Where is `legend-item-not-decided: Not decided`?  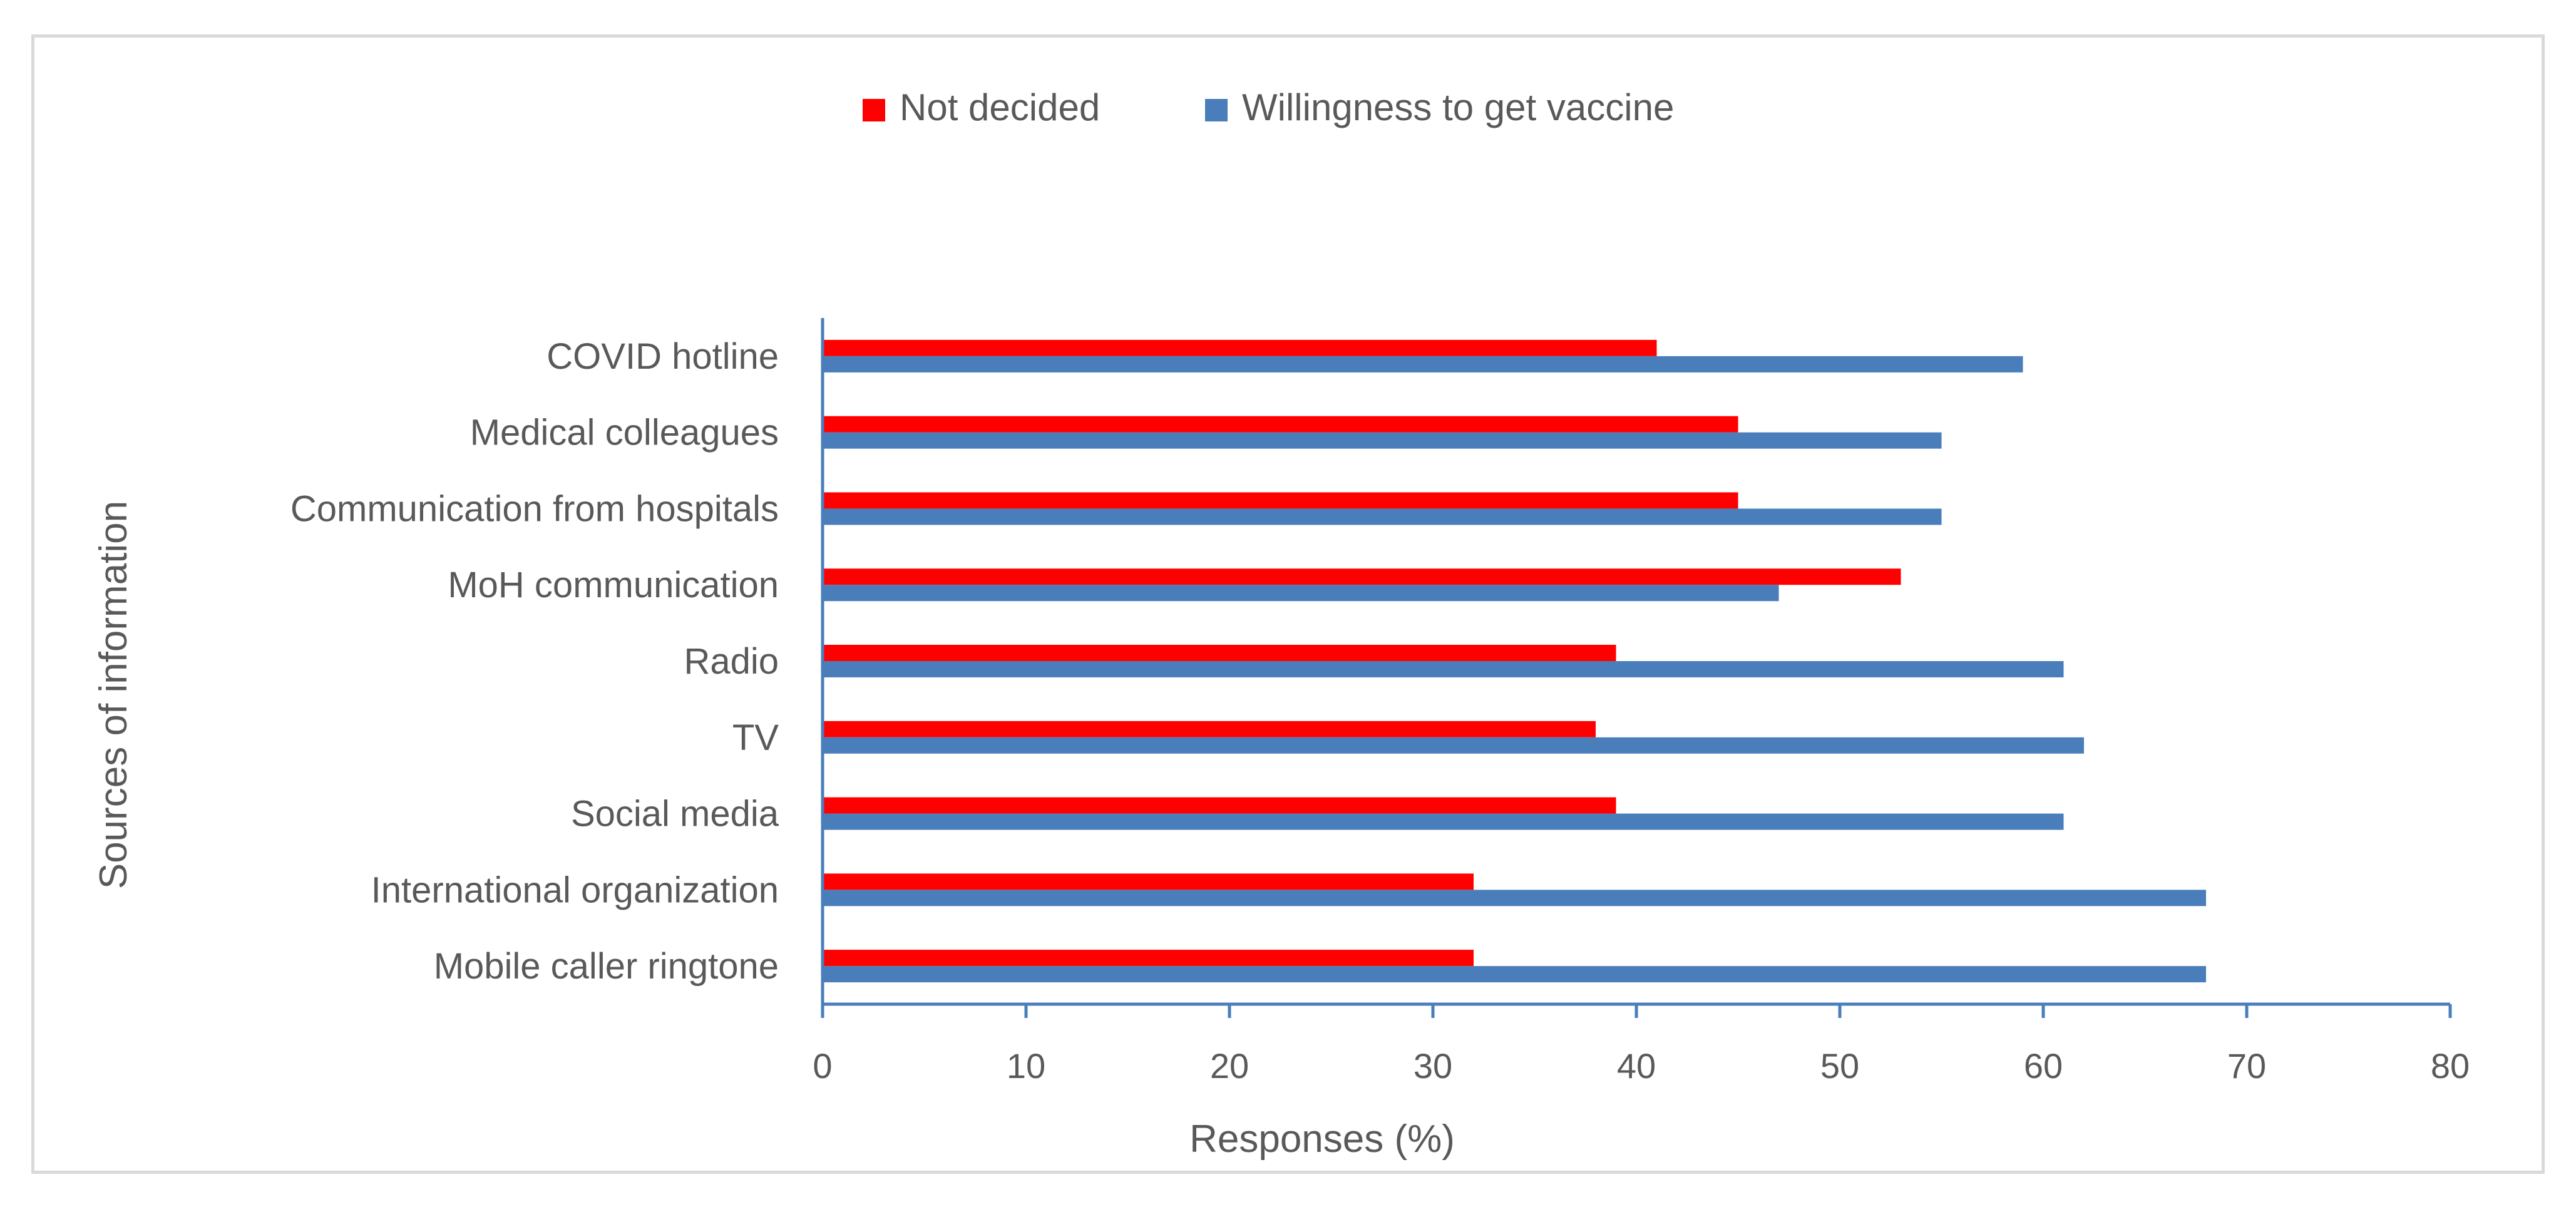
legend-item-not-decided: Not decided is located at coordinates (981, 107).